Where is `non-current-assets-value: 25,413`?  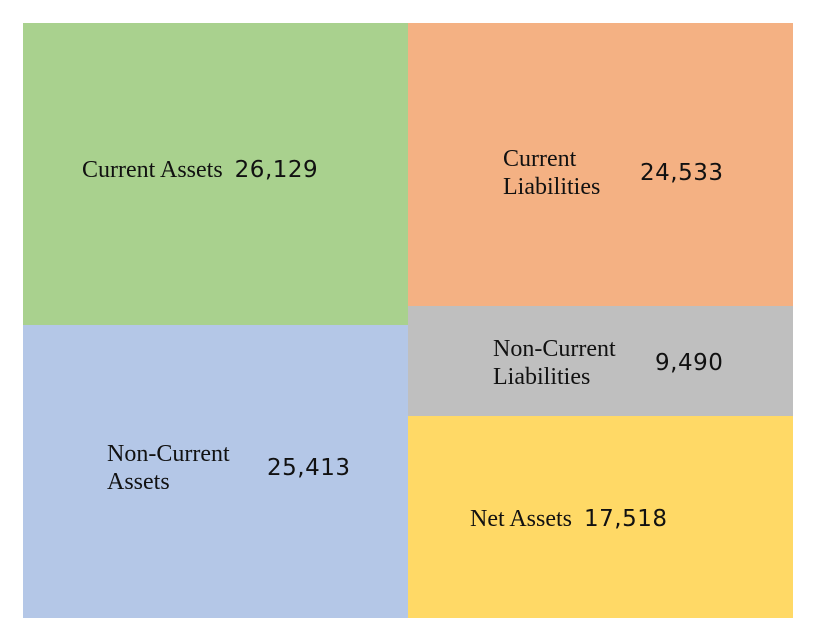
non-current-assets-value: 25,413 is located at coordinates (309, 468).